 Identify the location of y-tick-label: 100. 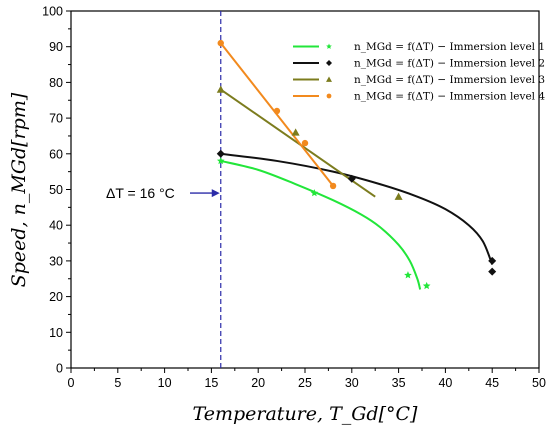
(52, 12).